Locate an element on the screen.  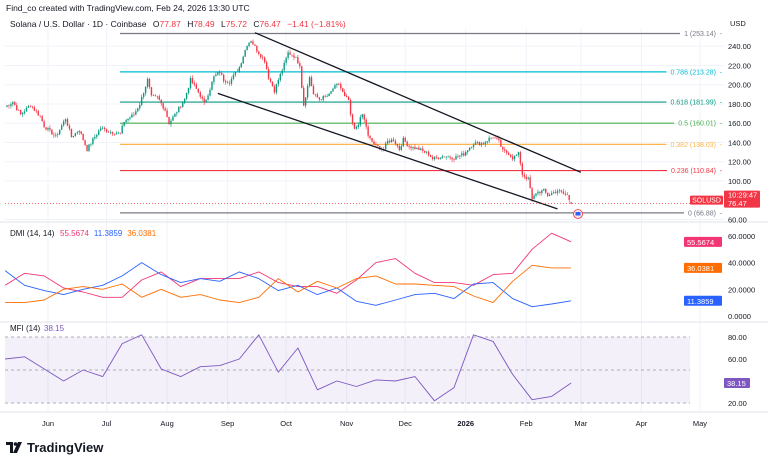
change-value: −1.41 (−1.81%) is located at coordinates (316, 24).